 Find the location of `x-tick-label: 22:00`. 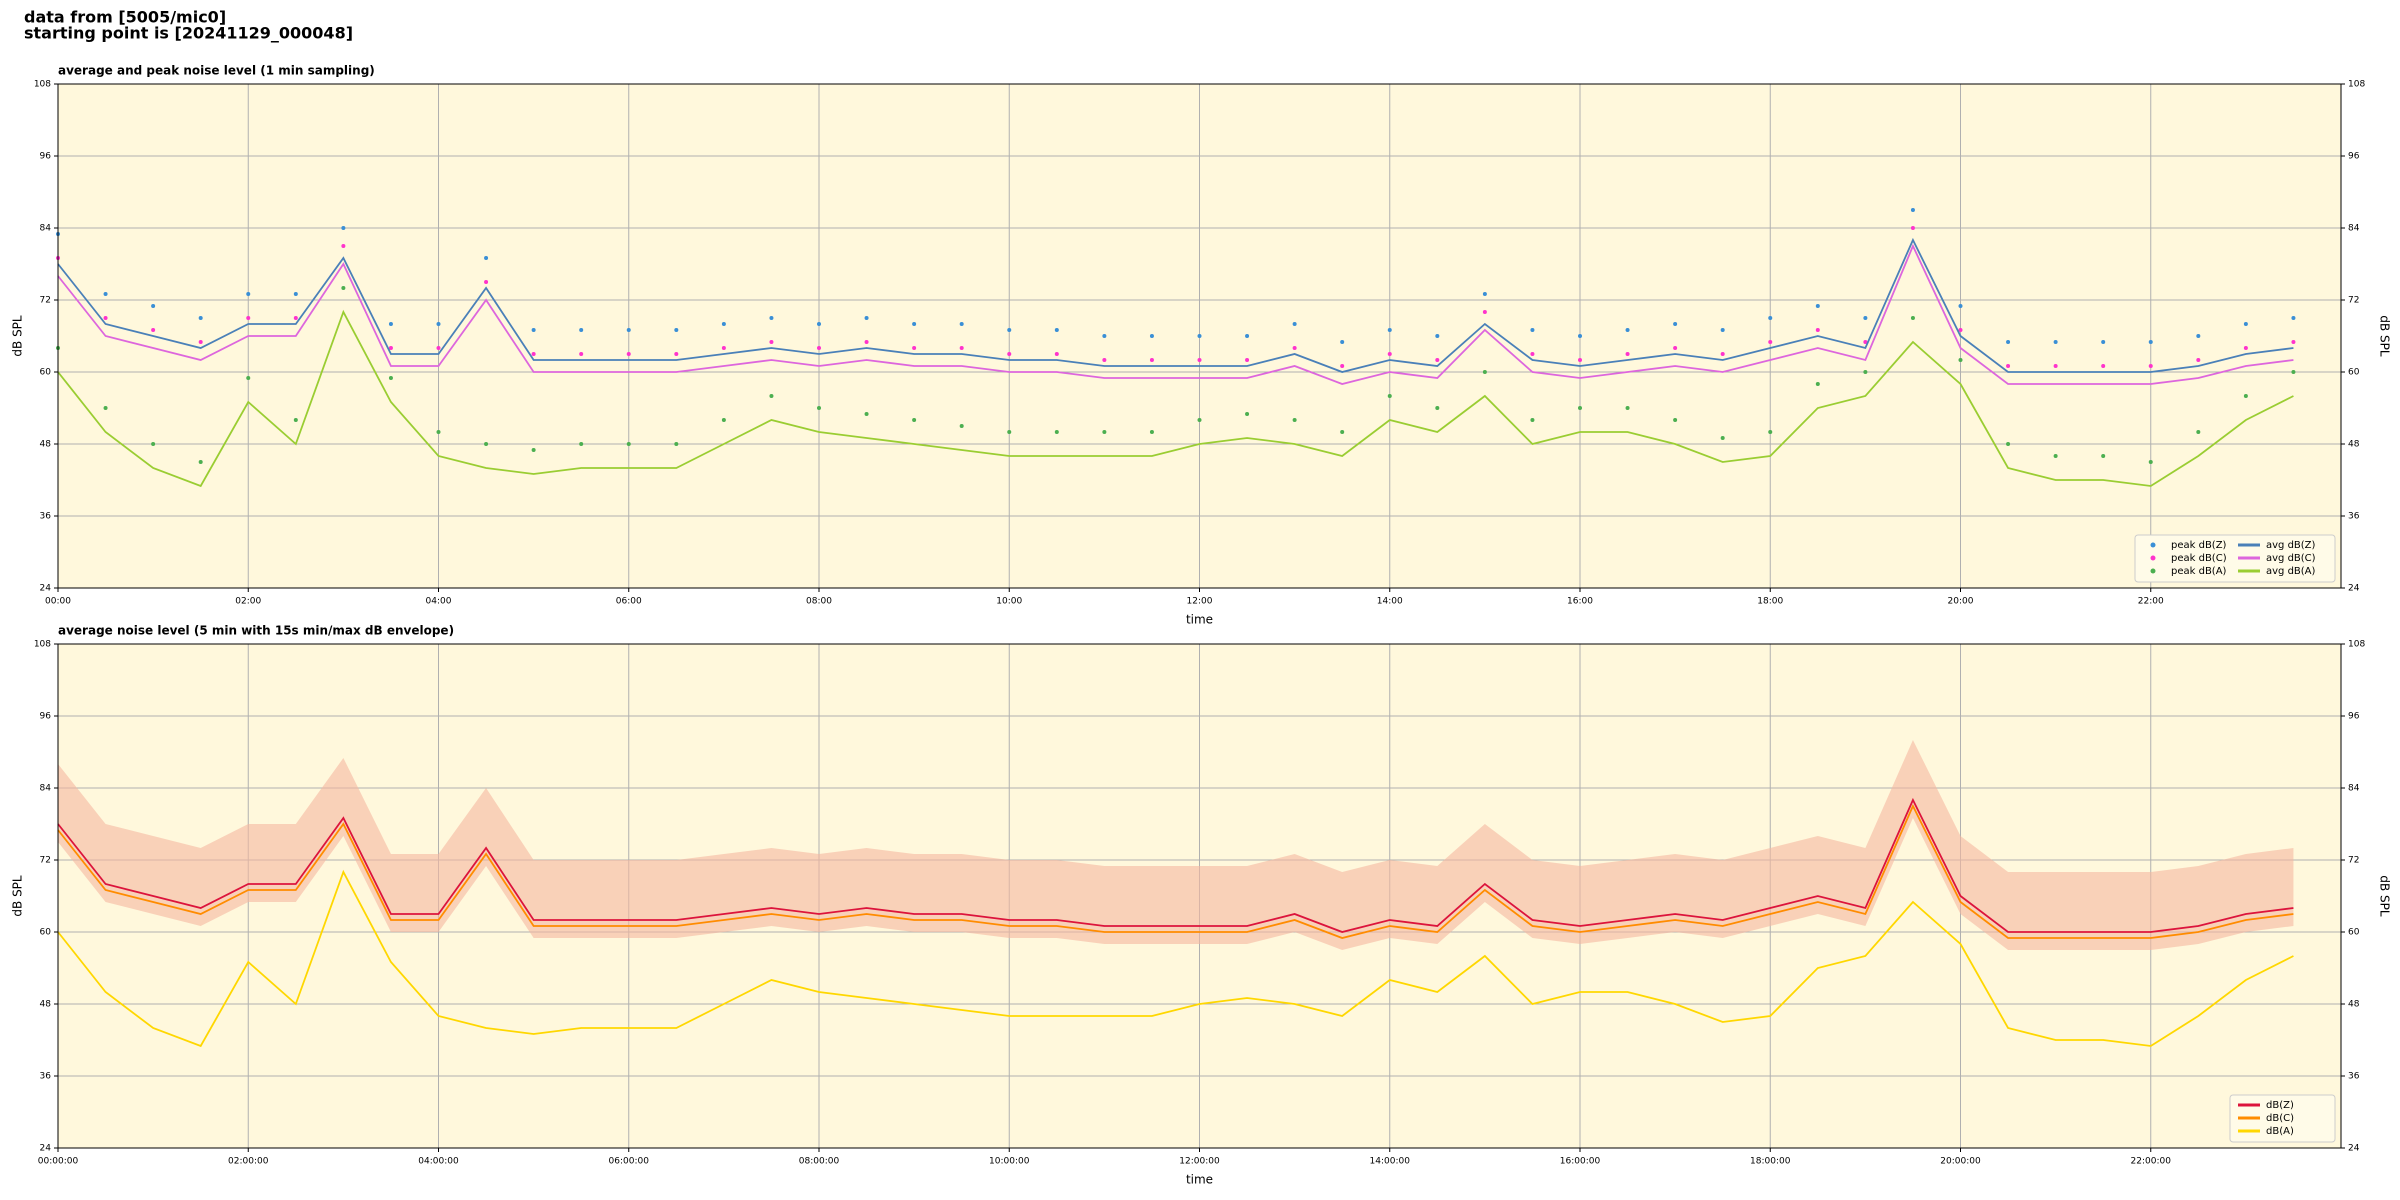

x-tick-label: 22:00 is located at coordinates (2151, 602).